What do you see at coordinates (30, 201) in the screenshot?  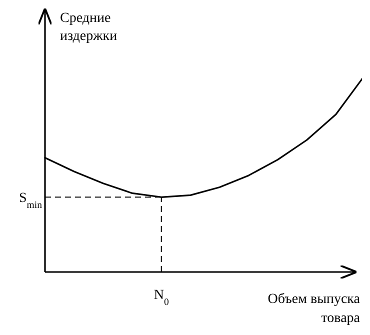 I see `ref-line-label: S$_{min}$` at bounding box center [30, 201].